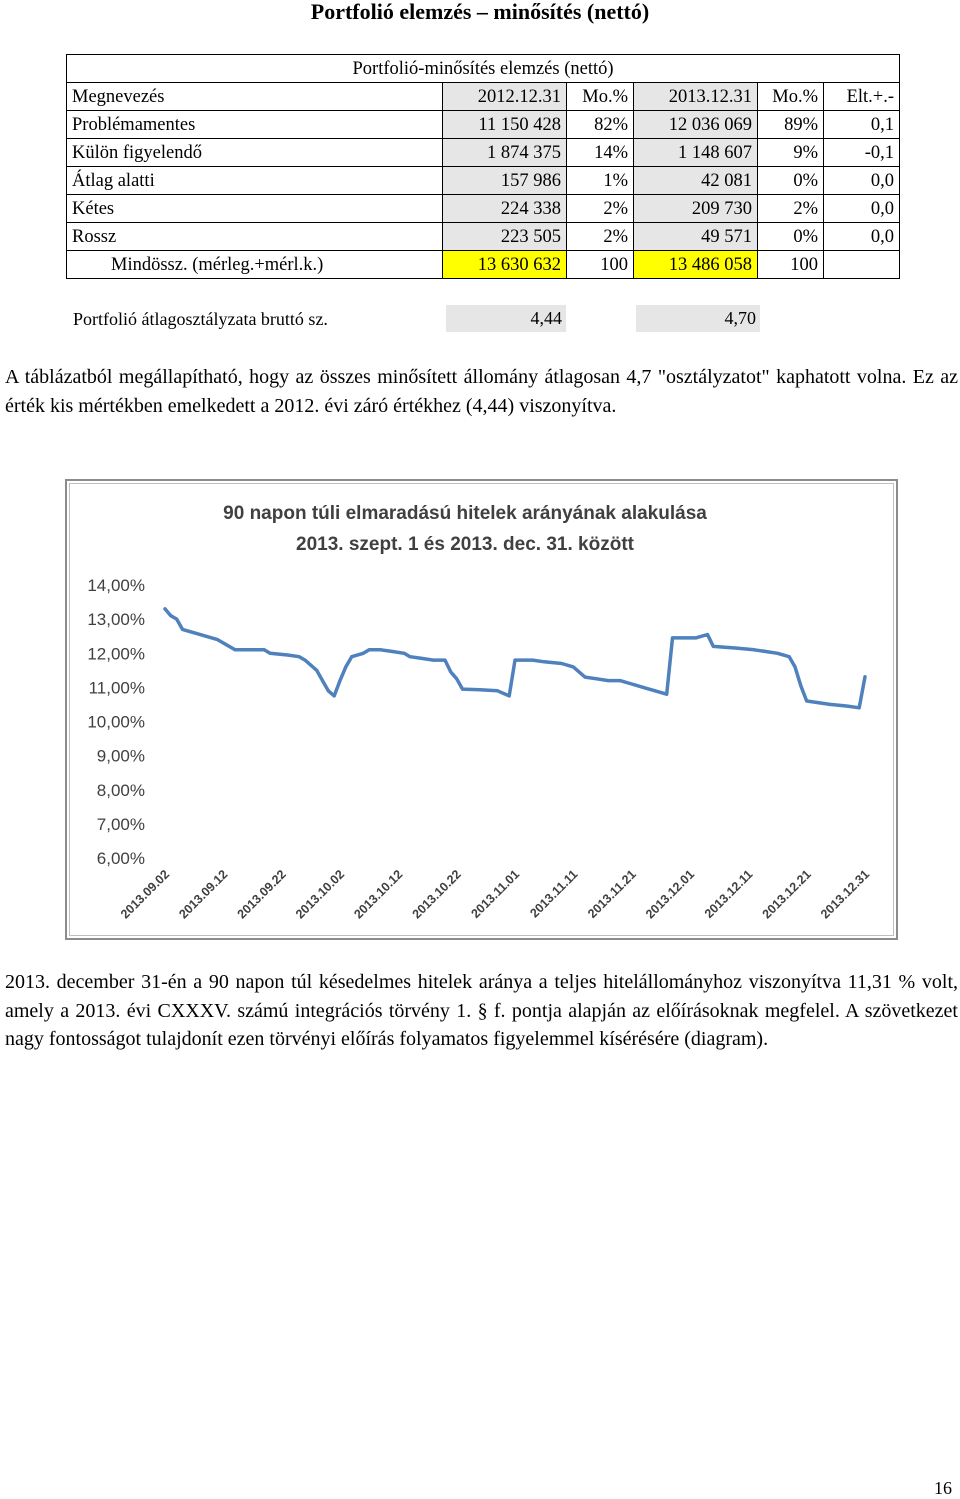  What do you see at coordinates (943, 1488) in the screenshot?
I see `page-number: 16` at bounding box center [943, 1488].